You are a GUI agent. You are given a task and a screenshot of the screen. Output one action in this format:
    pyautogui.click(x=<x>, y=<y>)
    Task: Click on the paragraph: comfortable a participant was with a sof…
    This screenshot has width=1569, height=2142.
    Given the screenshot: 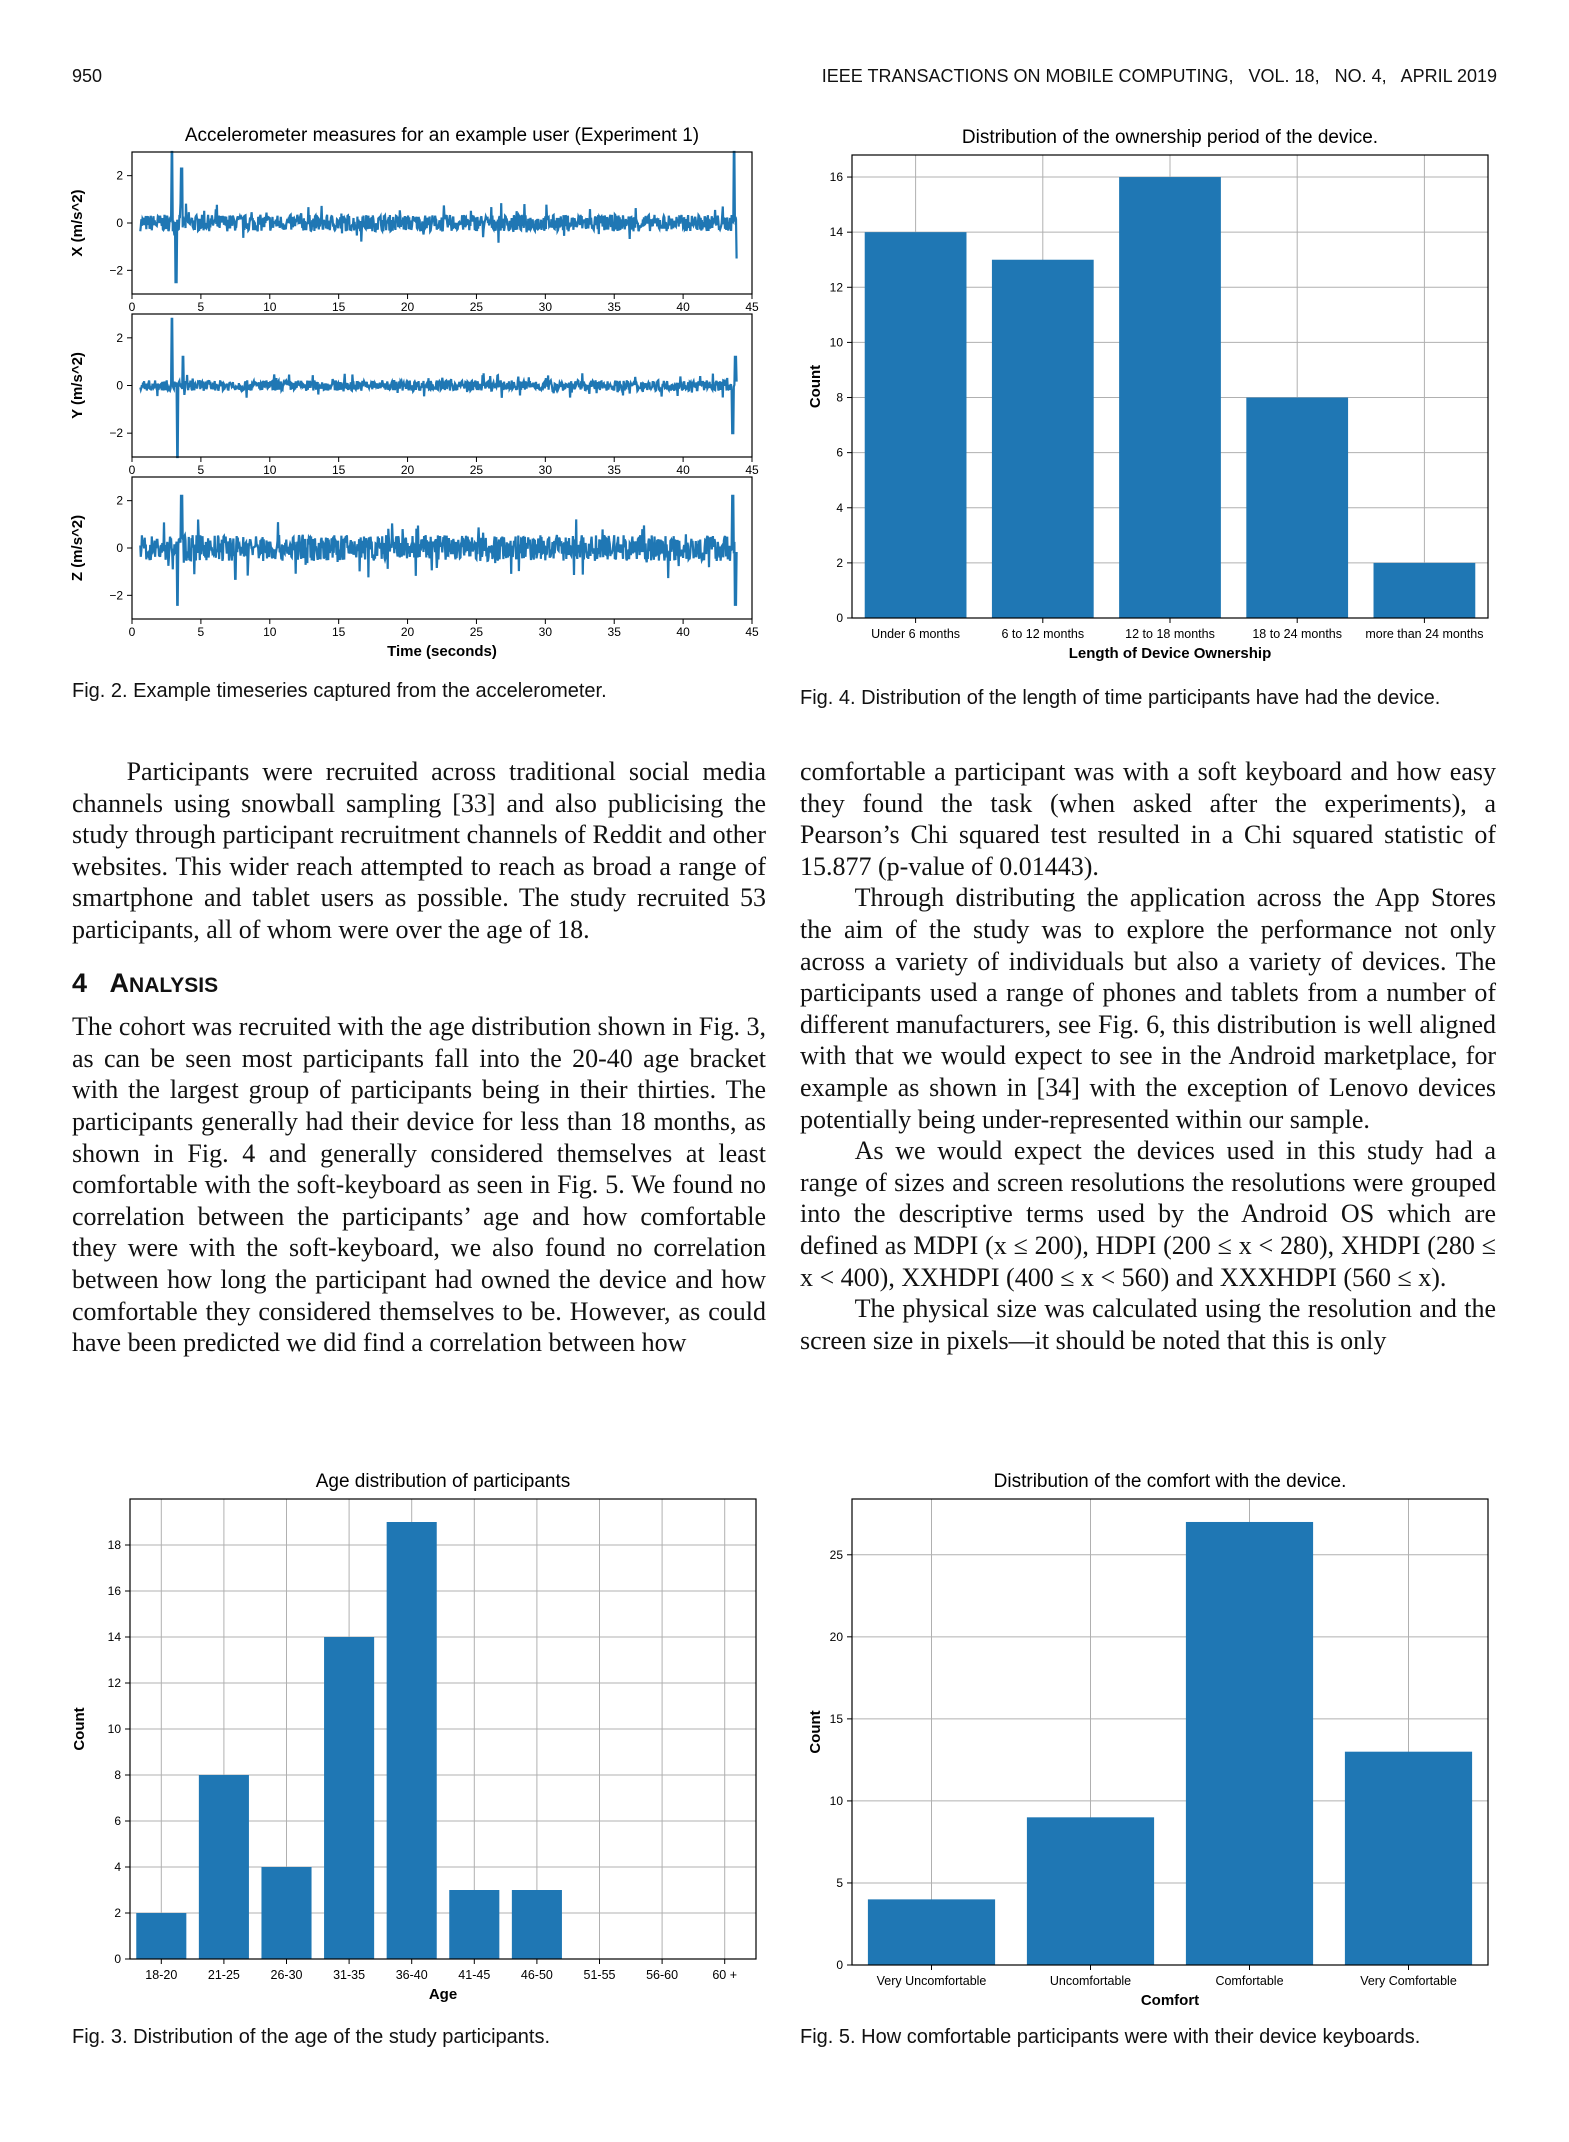 What is the action you would take?
    pyautogui.click(x=1148, y=819)
    